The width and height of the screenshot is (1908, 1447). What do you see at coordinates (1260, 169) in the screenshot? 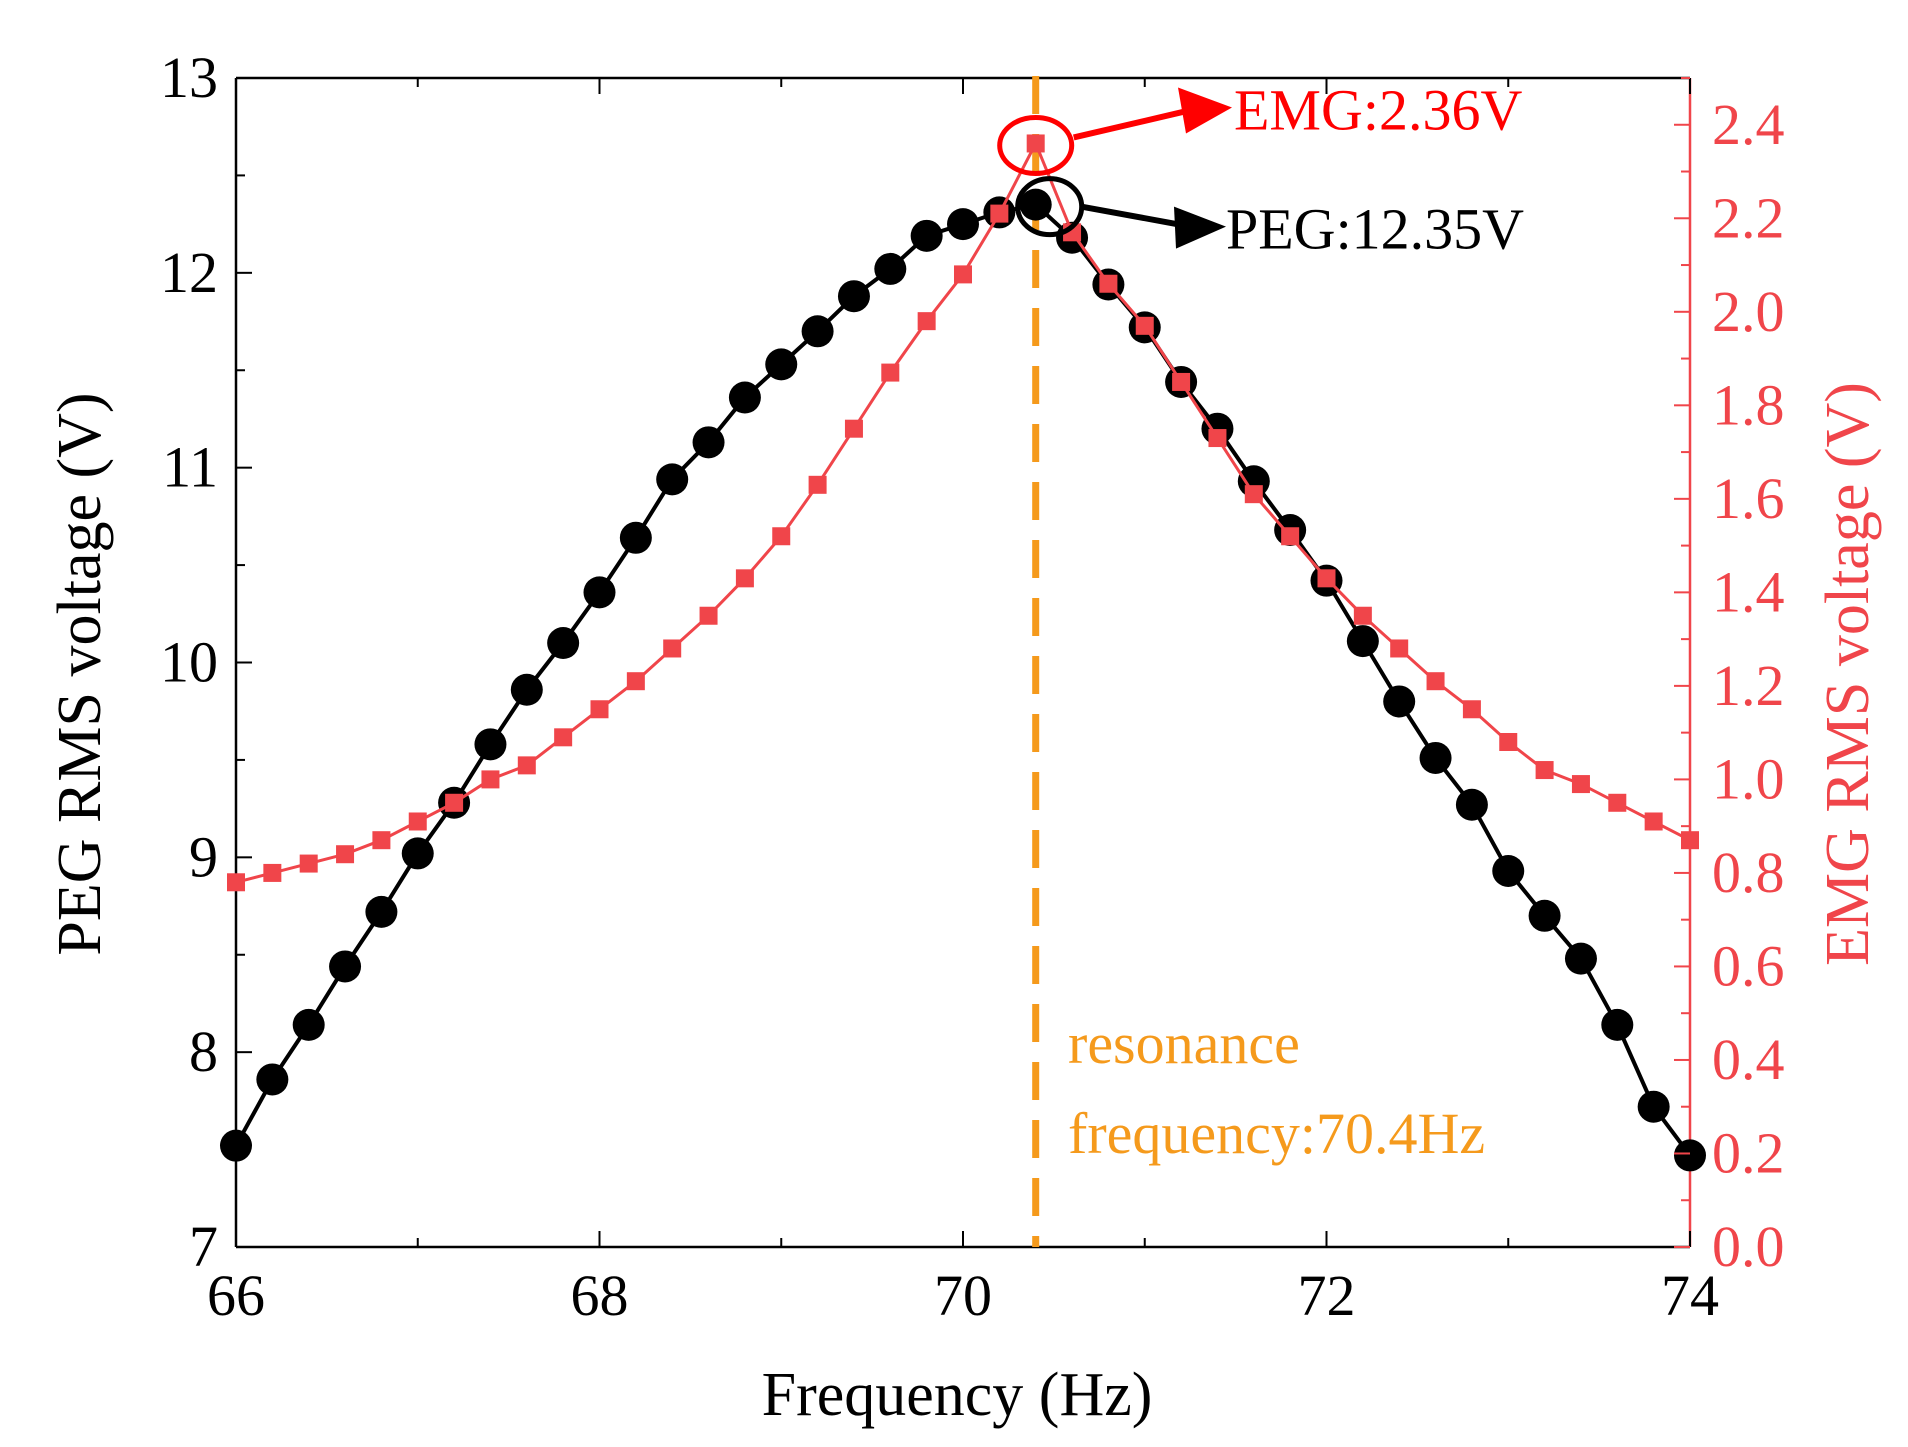
I see `annotation-group: EMG:2.36V PEG:12.35V` at bounding box center [1260, 169].